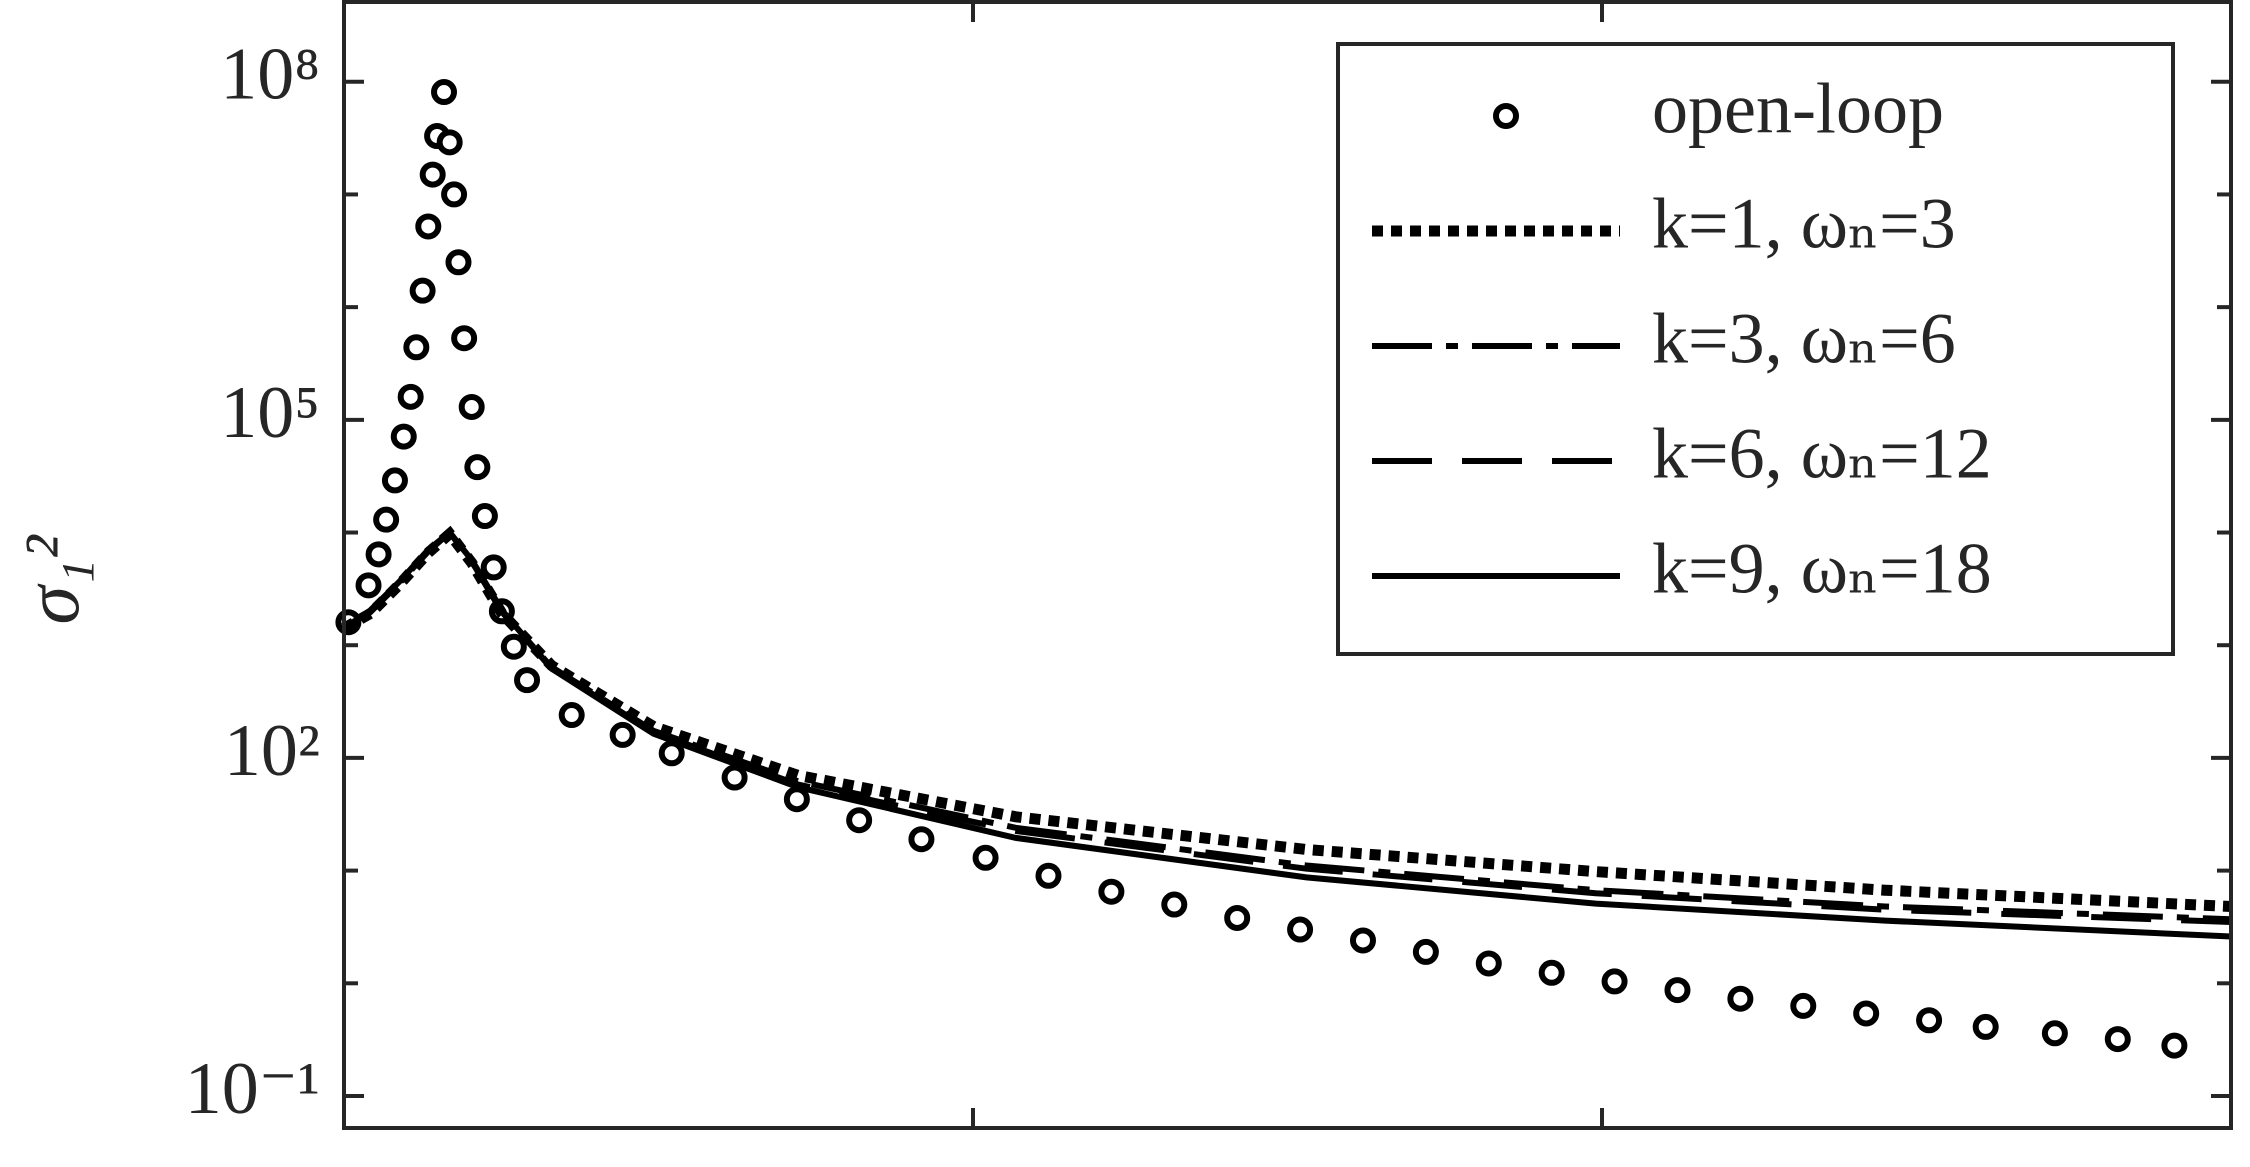 Image resolution: width=2250 pixels, height=1167 pixels. What do you see at coordinates (272, 751) in the screenshot?
I see `y-tick-label: 10²` at bounding box center [272, 751].